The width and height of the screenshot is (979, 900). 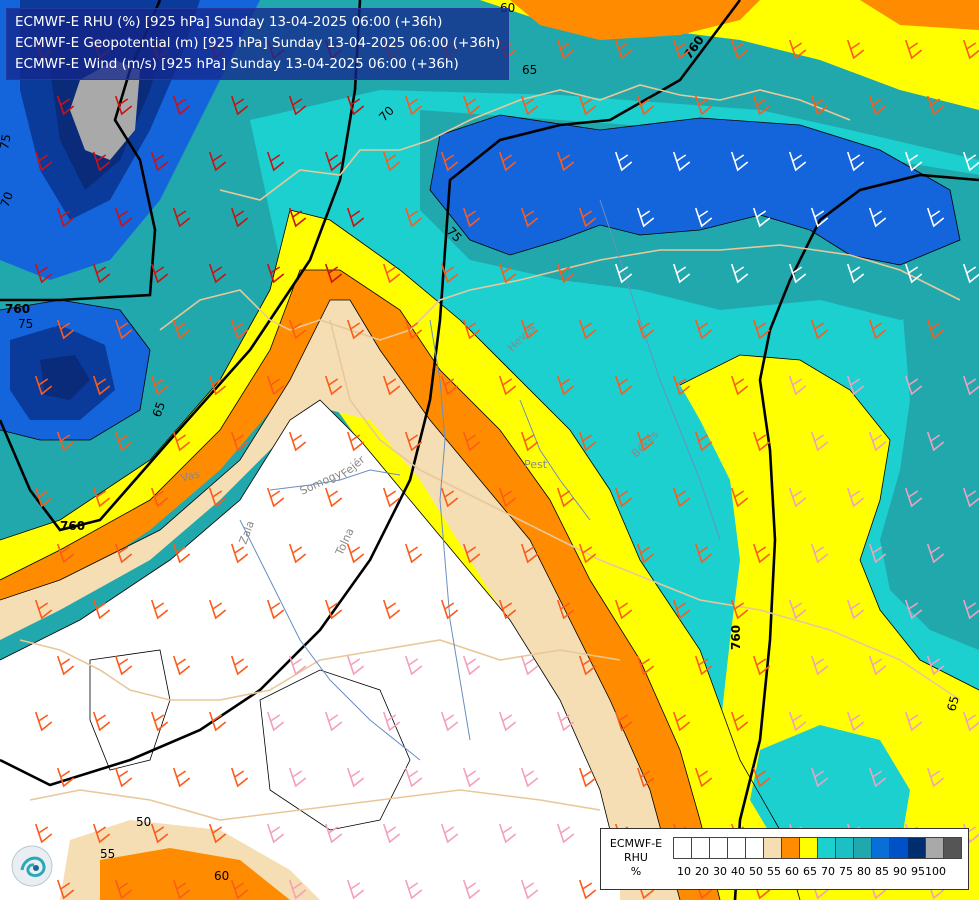 I want to click on field-orange-north, so click(x=635, y=20).